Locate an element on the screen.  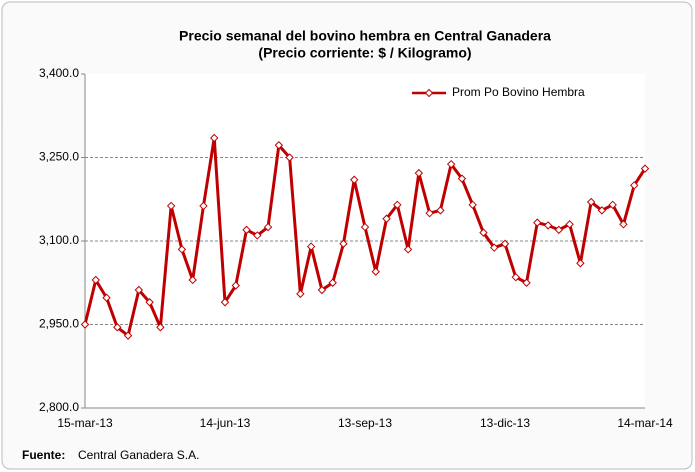
y-tick-label: 2,950.0 is located at coordinates (59, 324).